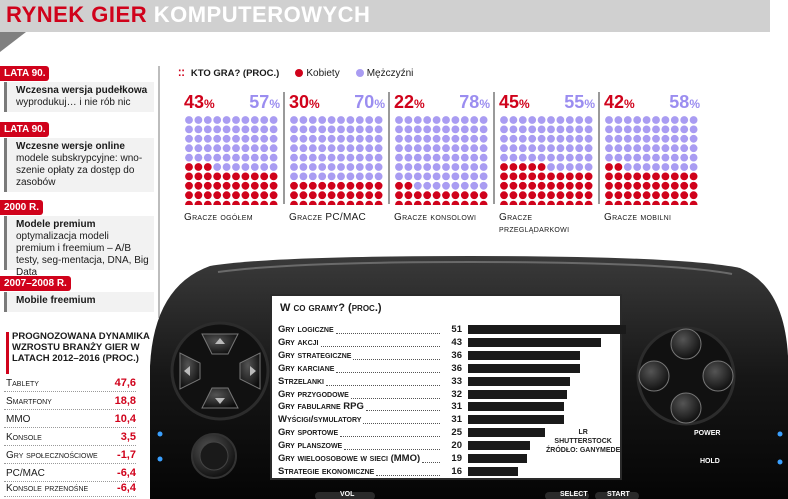 The image size is (788, 499). Describe the element at coordinates (126, 473) in the screenshot. I see `growth-value: -6,4` at that location.